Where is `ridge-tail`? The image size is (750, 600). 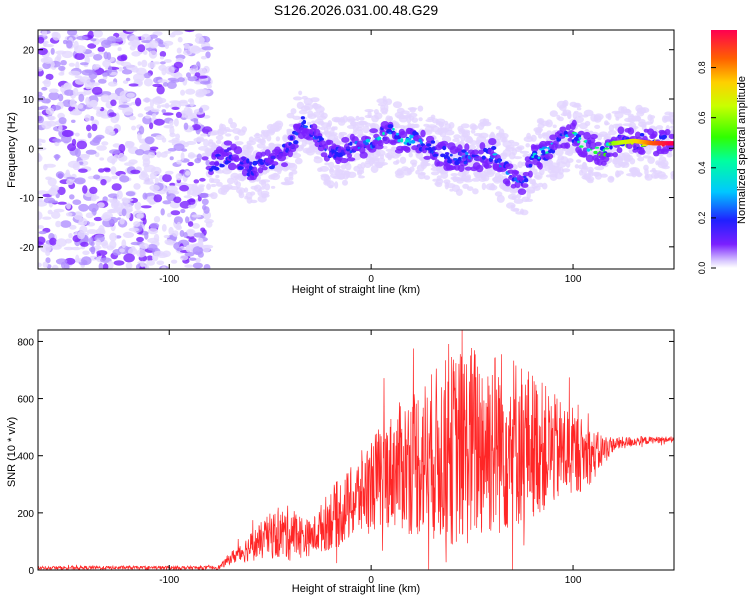
ridge-tail is located at coordinates (672, 143).